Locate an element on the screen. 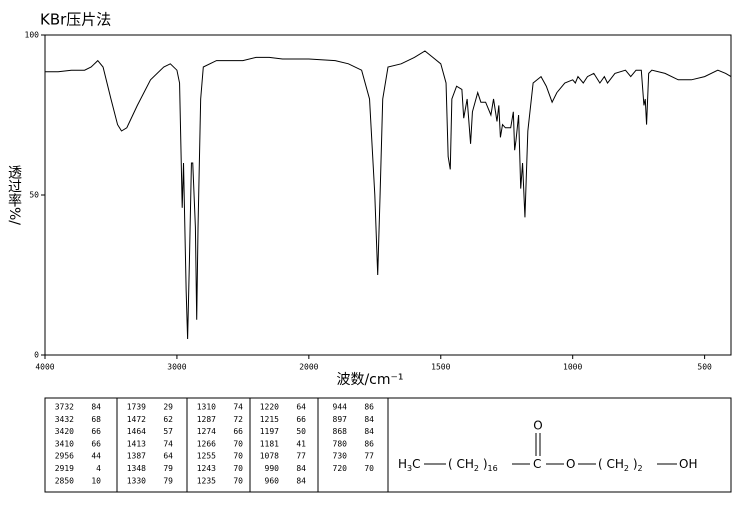 This screenshot has width=737, height=510. peak-transmittance: 68 is located at coordinates (96, 419).